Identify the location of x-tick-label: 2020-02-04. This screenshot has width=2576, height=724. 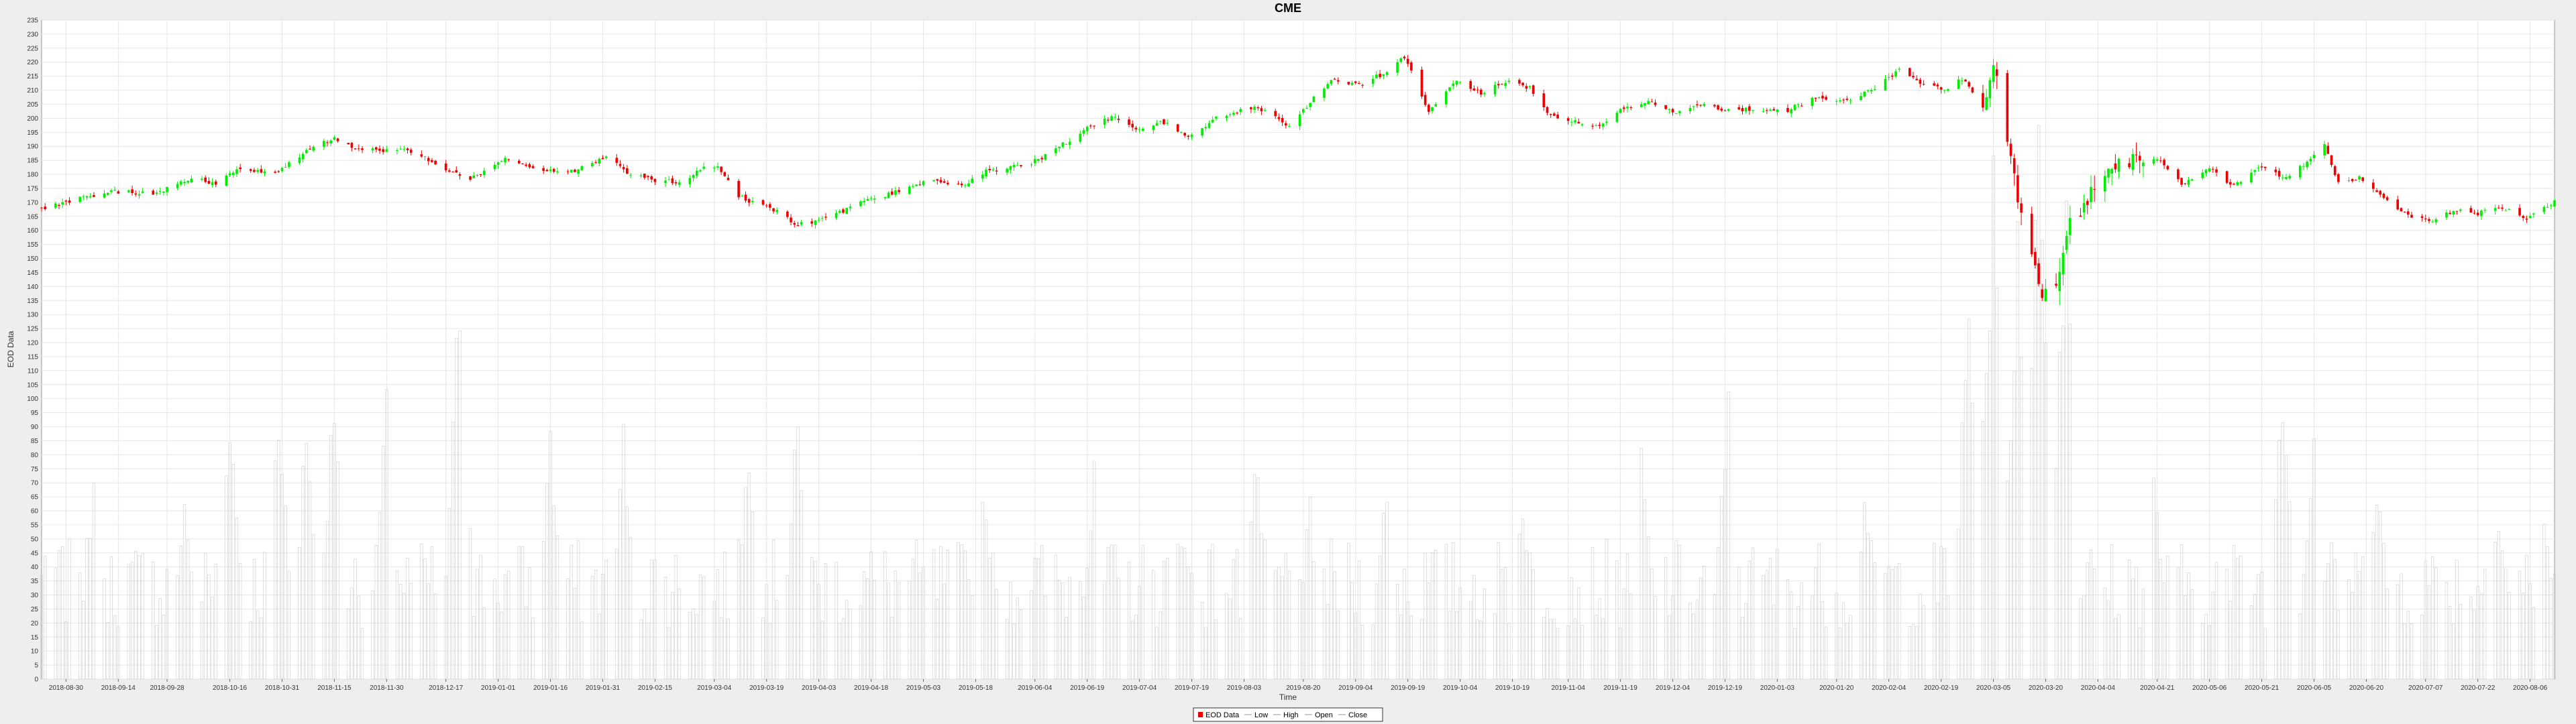
(1889, 688).